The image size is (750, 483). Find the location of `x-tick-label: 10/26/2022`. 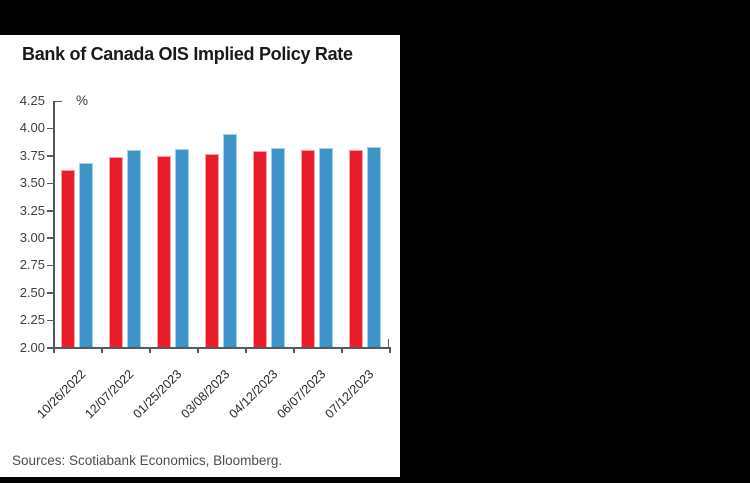

x-tick-label: 10/26/2022 is located at coordinates (61, 394).